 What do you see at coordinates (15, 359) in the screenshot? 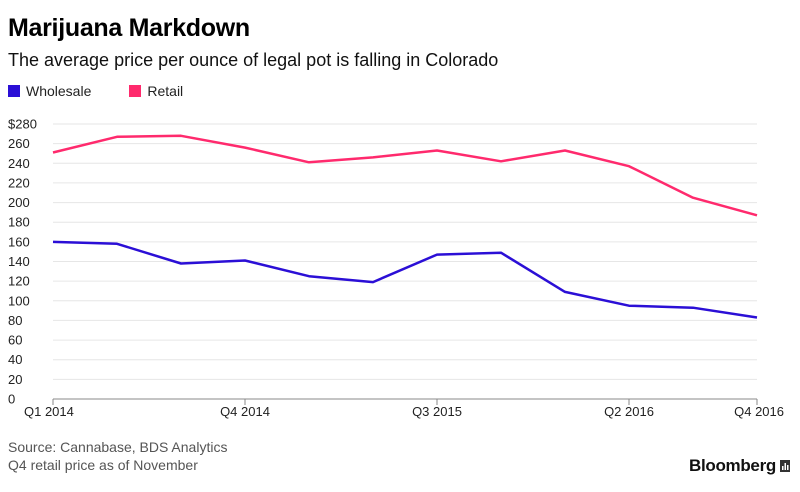
I see `y-tick-label: 40` at bounding box center [15, 359].